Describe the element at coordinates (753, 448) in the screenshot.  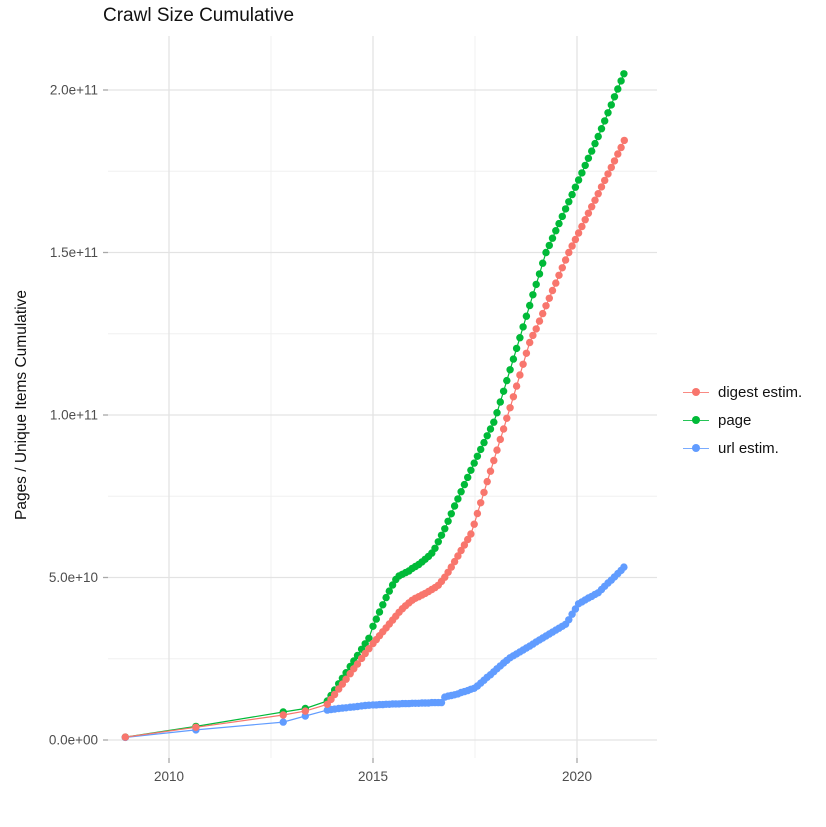
I see `legend-entry-url-estim: url estim.` at that location.